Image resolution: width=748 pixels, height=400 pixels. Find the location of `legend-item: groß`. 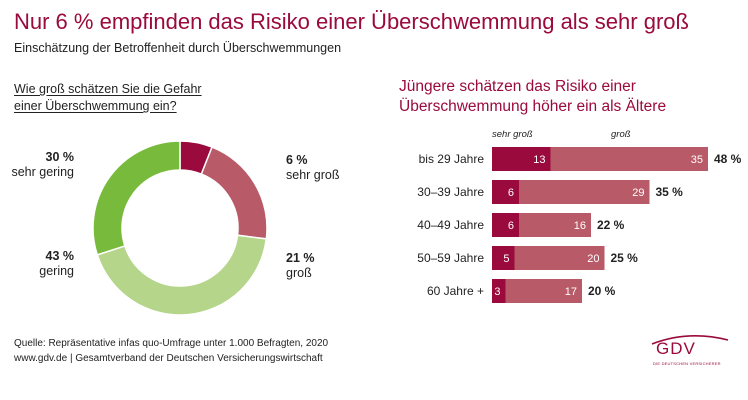

legend-item: groß is located at coordinates (621, 134).